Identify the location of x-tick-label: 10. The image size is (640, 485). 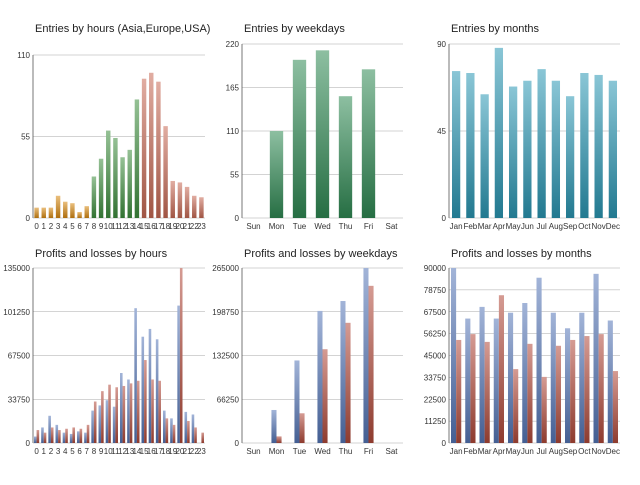
(108, 226).